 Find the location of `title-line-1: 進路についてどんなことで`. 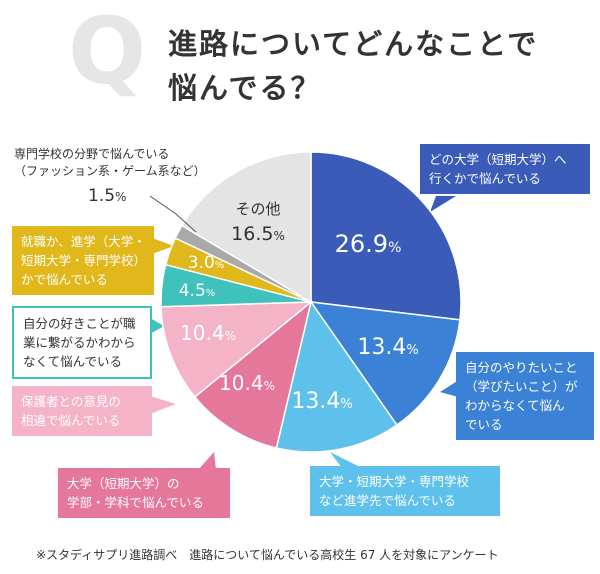

title-line-1: 進路についてどんなことで is located at coordinates (353, 44).